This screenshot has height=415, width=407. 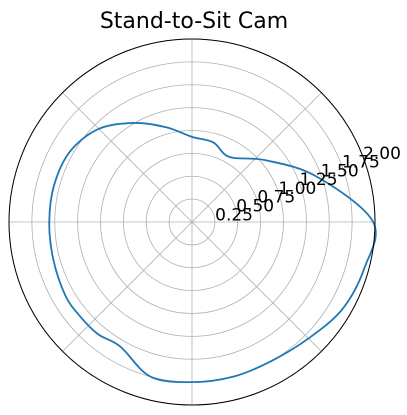 What do you see at coordinates (361, 163) in the screenshot?
I see `radial-tick-label: 1.75` at bounding box center [361, 163].